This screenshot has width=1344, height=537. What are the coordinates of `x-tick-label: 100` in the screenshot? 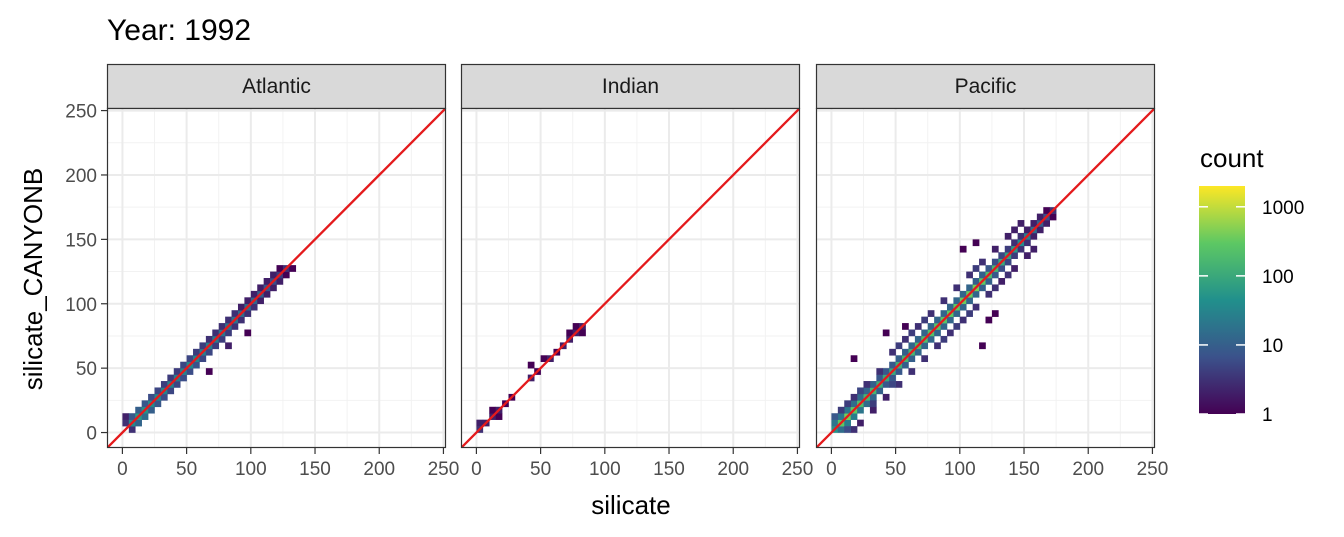 It's located at (960, 469).